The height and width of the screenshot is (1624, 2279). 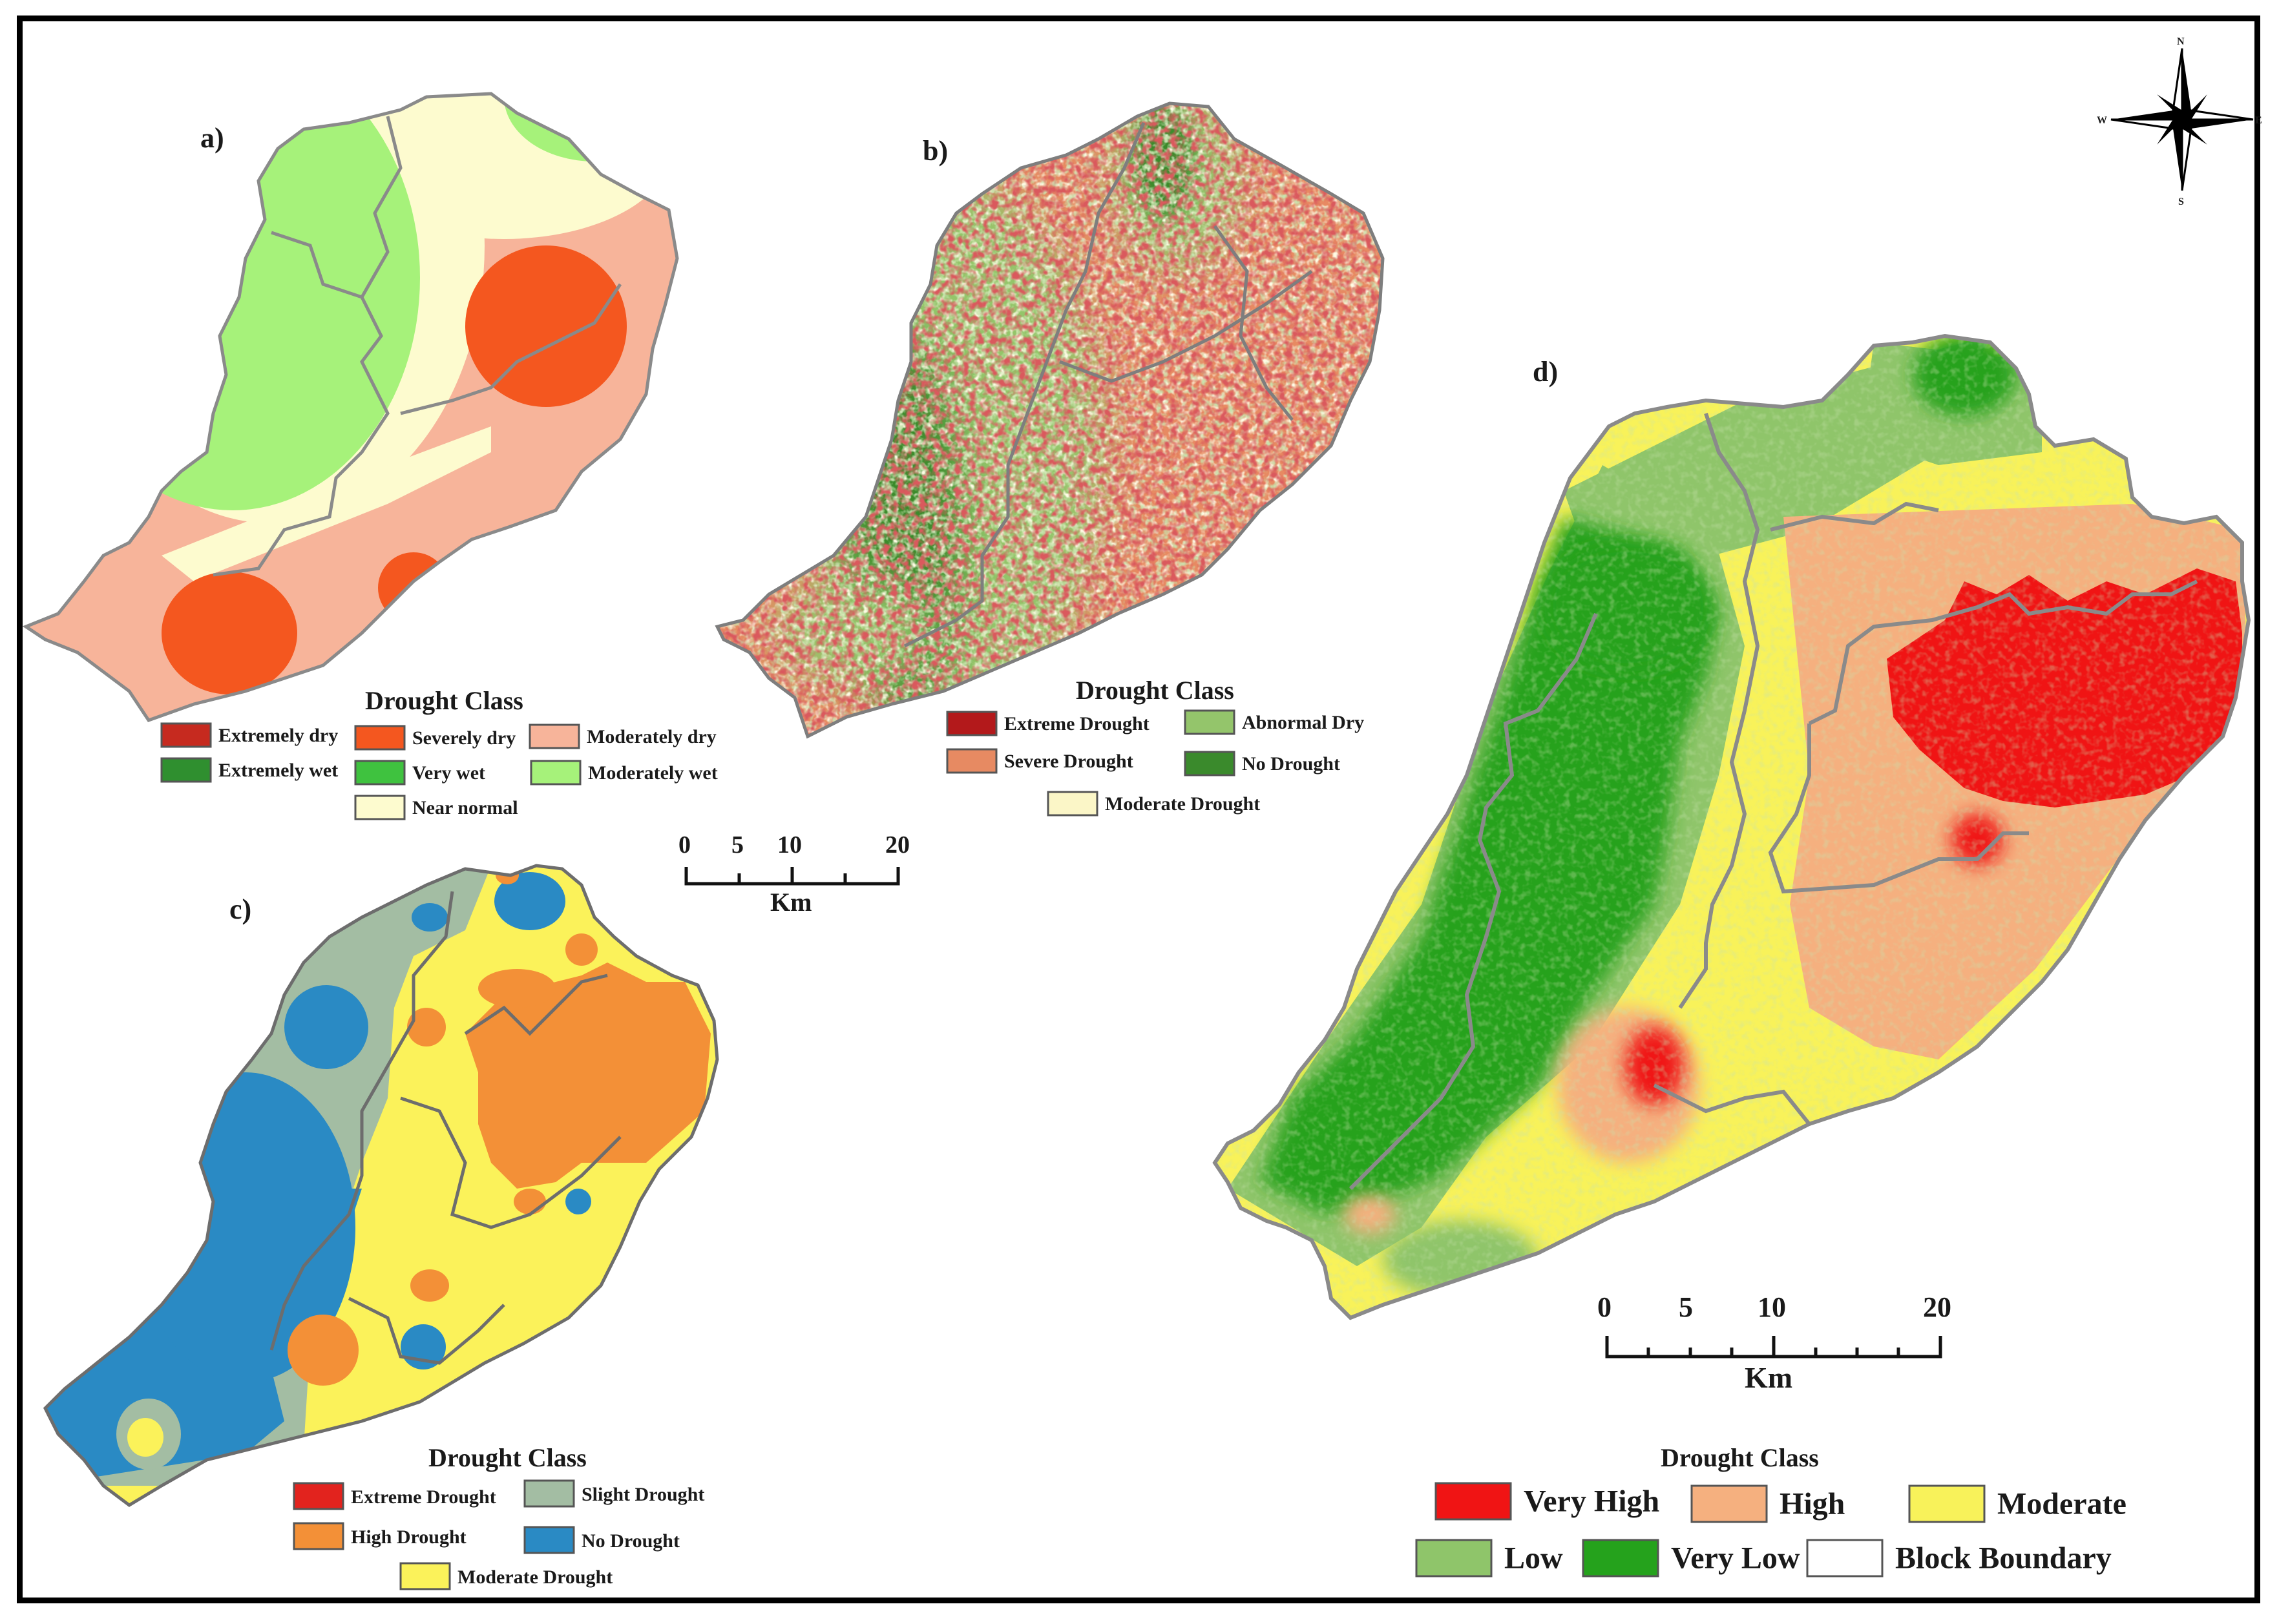 I want to click on panel-c-legend-label-moderate-drought: Moderate Drought, so click(x=535, y=1577).